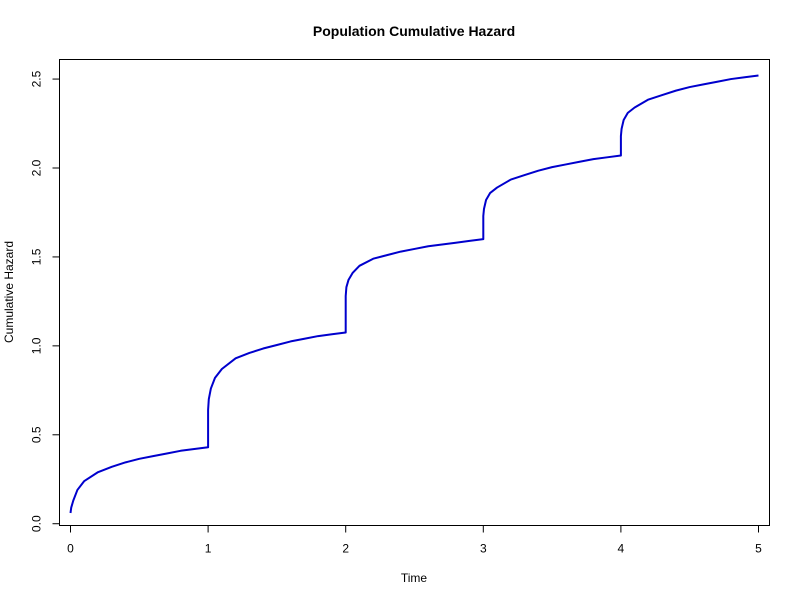  I want to click on x-tick-label: 5, so click(758, 549).